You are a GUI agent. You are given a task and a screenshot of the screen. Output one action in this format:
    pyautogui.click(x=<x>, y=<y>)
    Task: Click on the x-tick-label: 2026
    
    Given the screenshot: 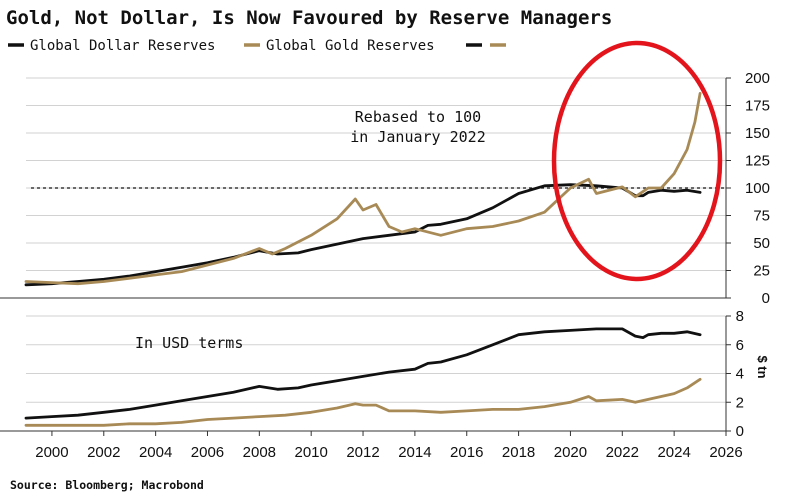 What is the action you would take?
    pyautogui.click(x=725, y=452)
    